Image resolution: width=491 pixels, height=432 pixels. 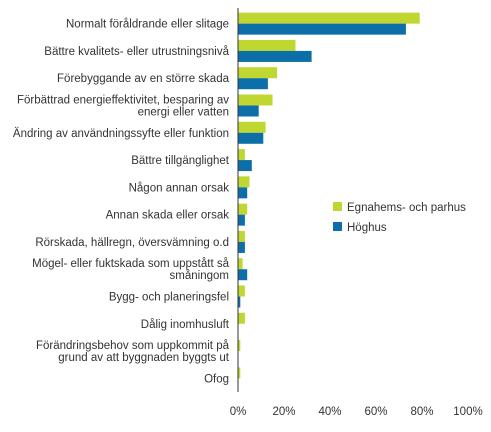 What do you see at coordinates (185, 325) in the screenshot?
I see `category-label: Dålig inomhusluft` at bounding box center [185, 325].